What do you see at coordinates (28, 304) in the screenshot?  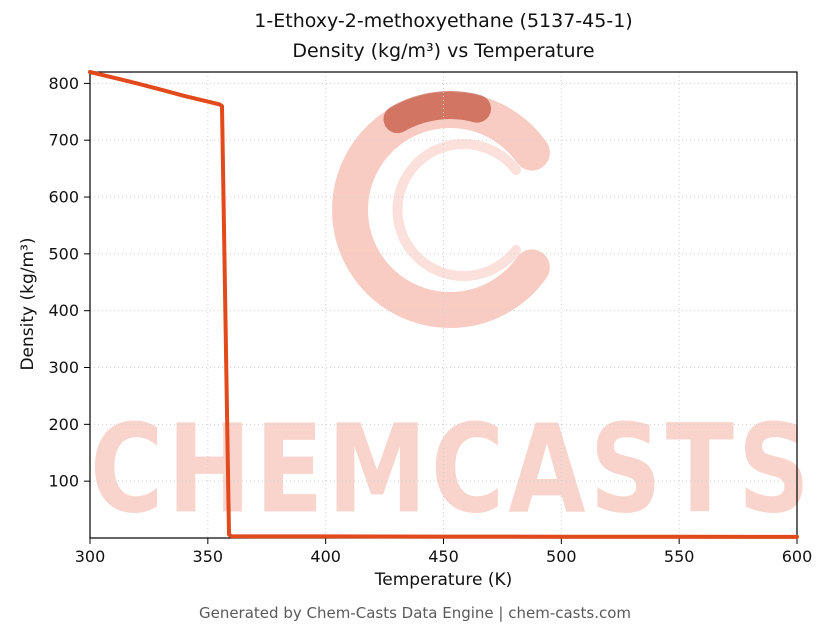 I see `y-axis-label: Density (kg/m³)` at bounding box center [28, 304].